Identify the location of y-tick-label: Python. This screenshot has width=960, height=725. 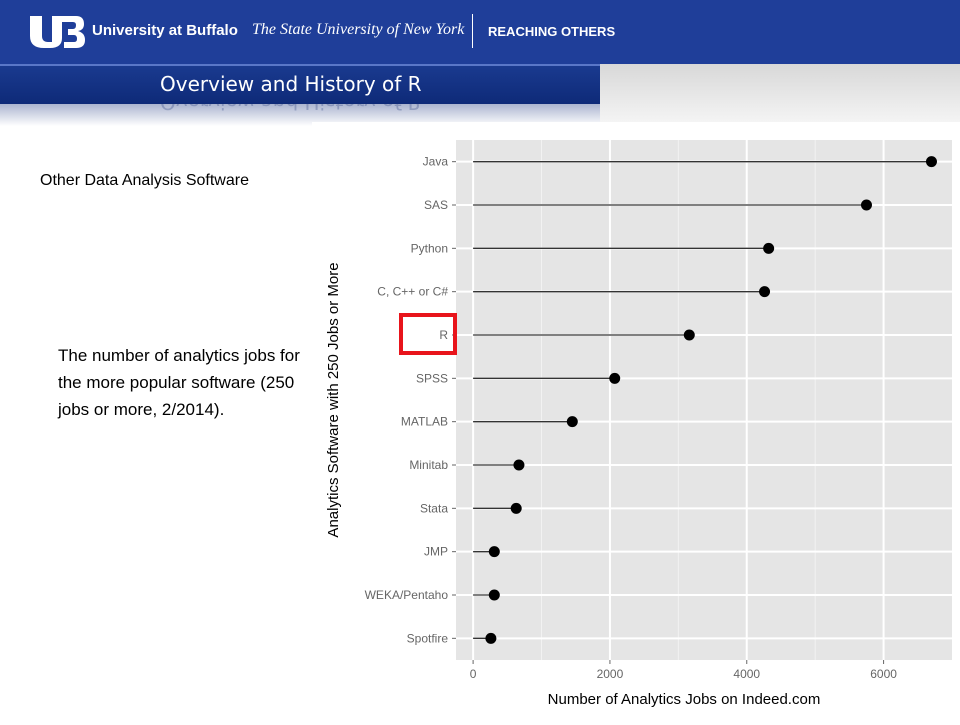
(429, 248).